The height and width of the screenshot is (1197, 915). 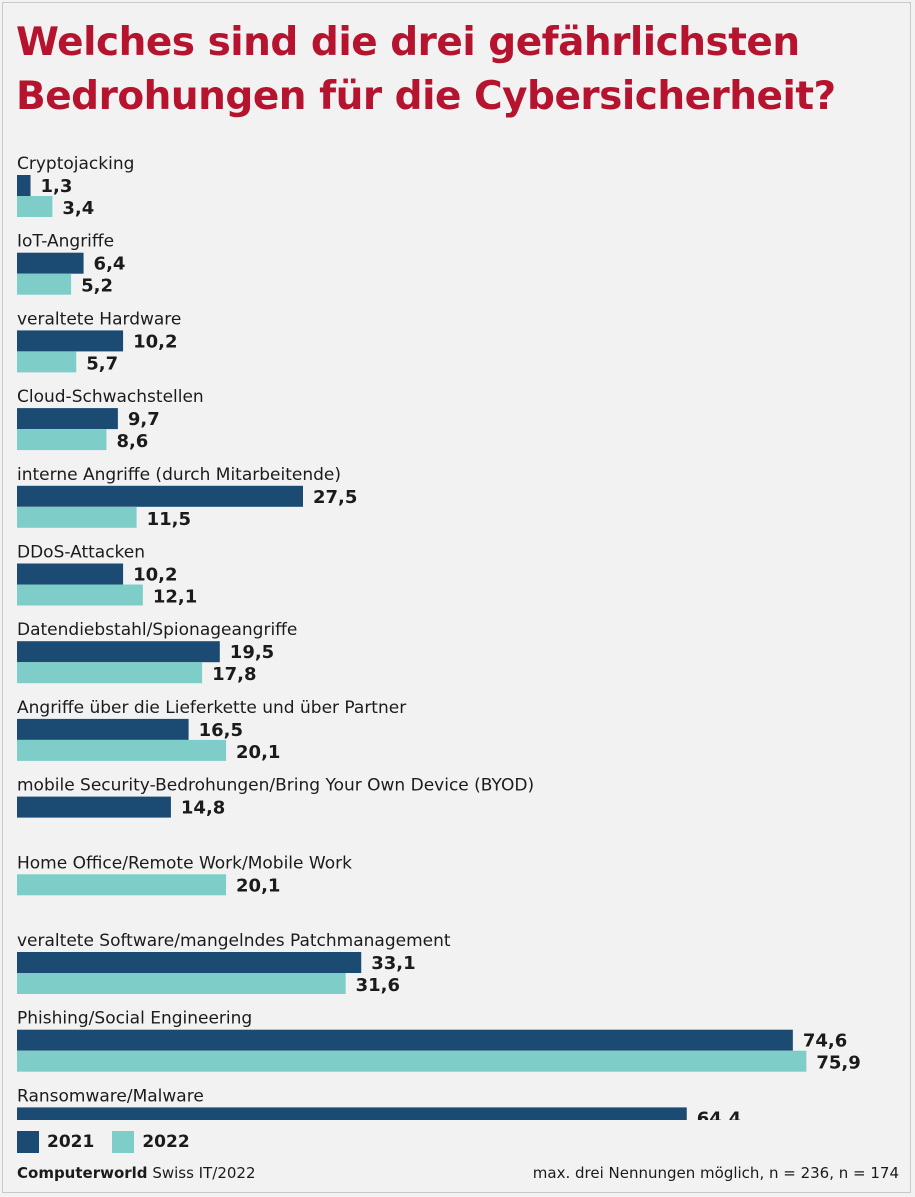 What do you see at coordinates (838, 1063) in the screenshot?
I see `value-label-2022: 75,9` at bounding box center [838, 1063].